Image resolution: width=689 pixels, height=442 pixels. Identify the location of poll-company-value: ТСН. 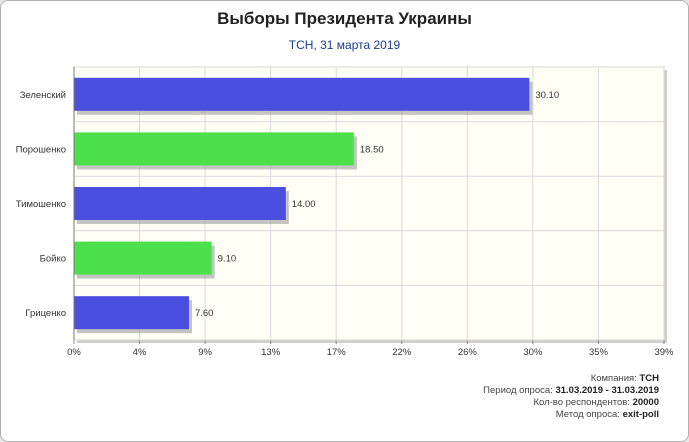
(649, 378).